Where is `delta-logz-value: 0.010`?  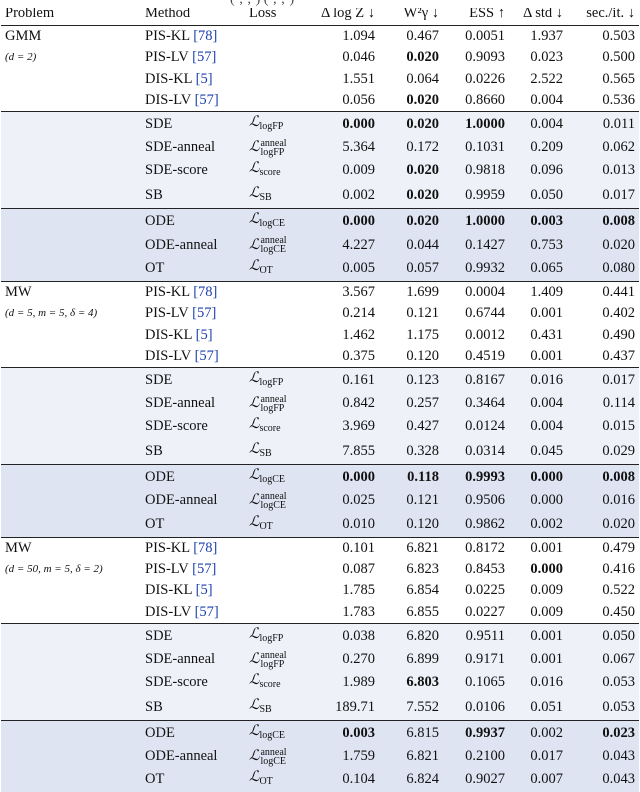
delta-logz-value: 0.010 is located at coordinates (346, 525).